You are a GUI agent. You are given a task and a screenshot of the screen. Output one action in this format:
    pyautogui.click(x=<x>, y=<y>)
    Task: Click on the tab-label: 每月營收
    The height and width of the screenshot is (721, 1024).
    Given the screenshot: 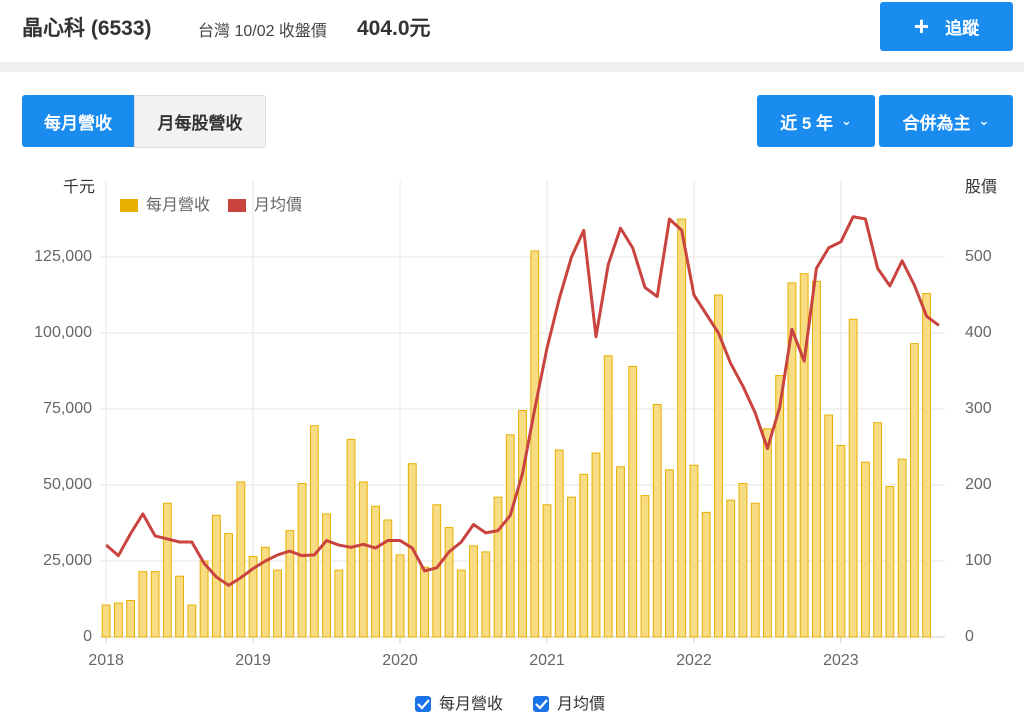 What is the action you would take?
    pyautogui.click(x=78, y=123)
    